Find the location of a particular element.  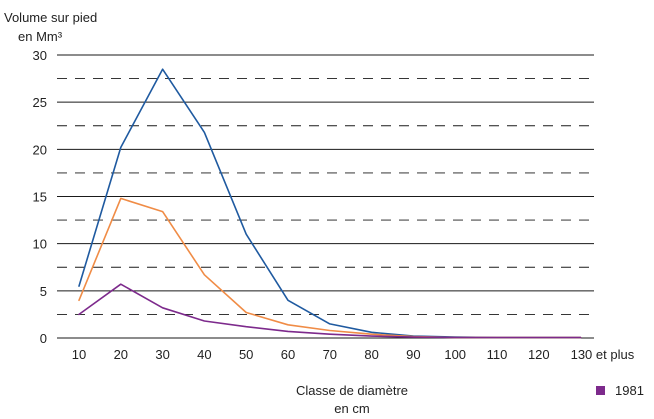

legend-swatch is located at coordinates (600, 390).